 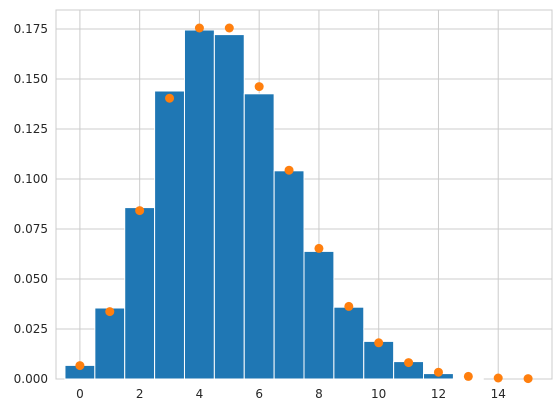 What do you see at coordinates (31, 379) in the screenshot?
I see `y-tick-label: 0.000` at bounding box center [31, 379].